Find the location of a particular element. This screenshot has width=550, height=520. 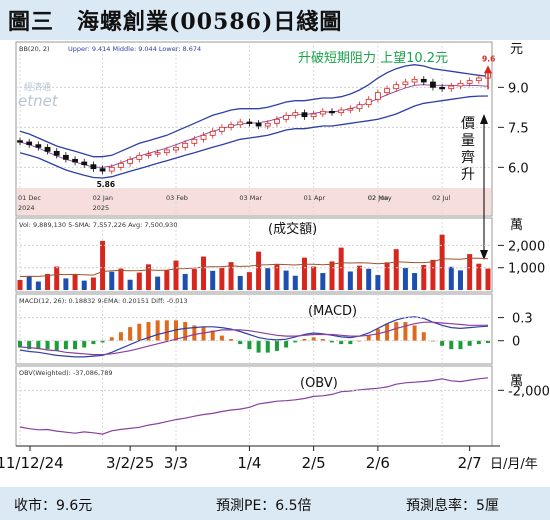

x-axis-tick-label: 2/6 is located at coordinates (378, 463).